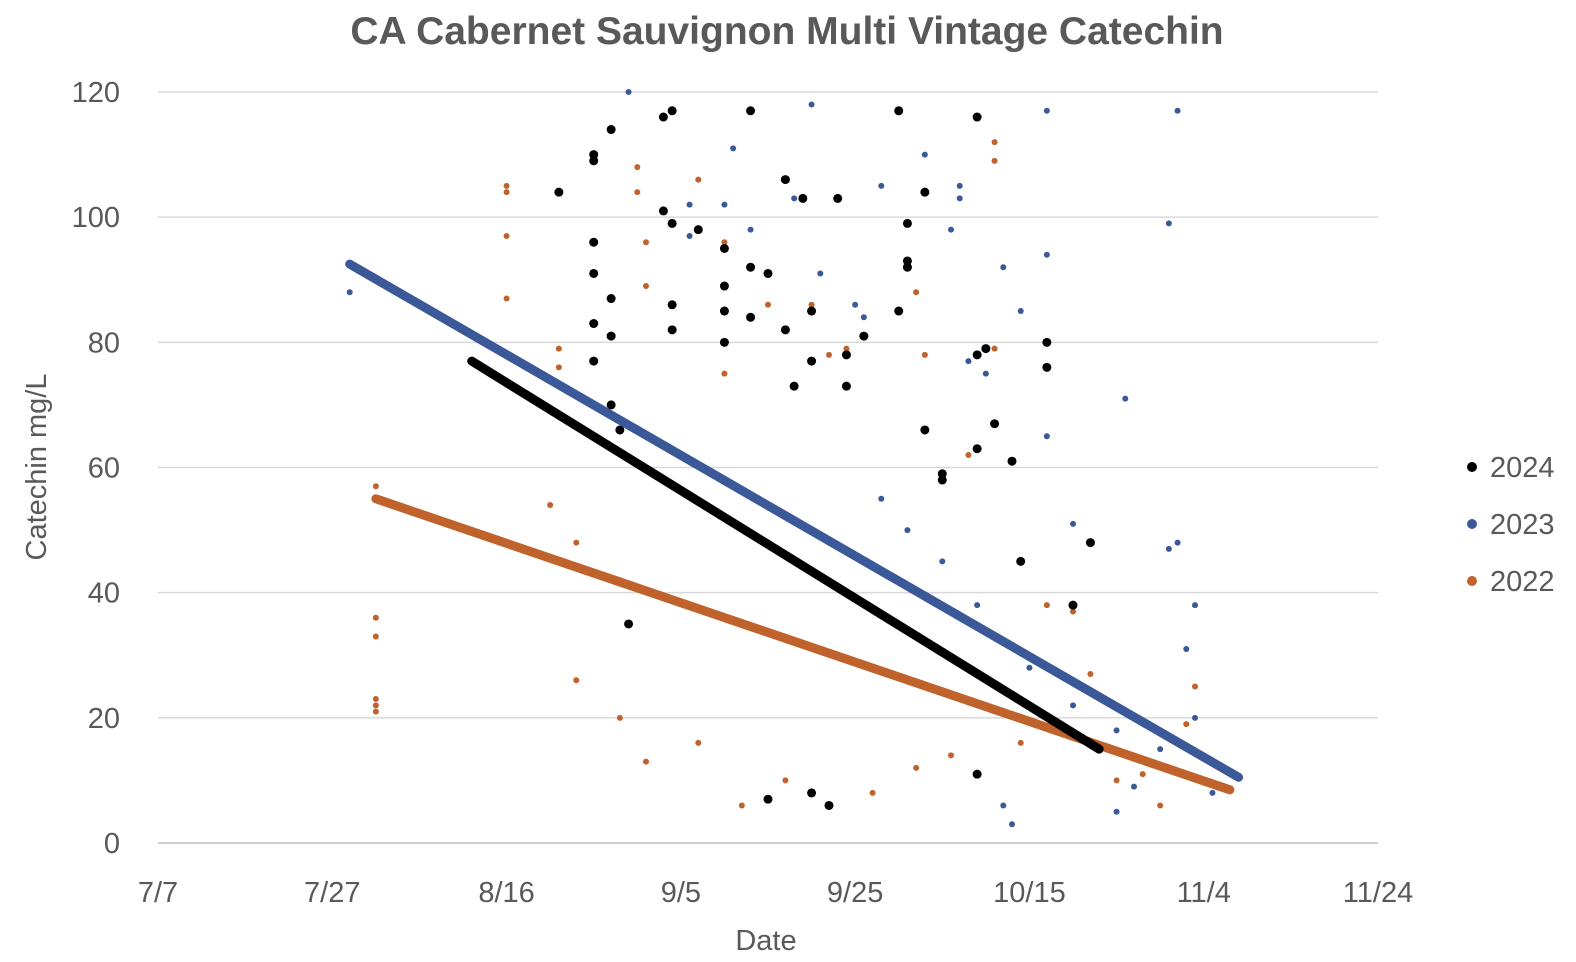 The width and height of the screenshot is (1576, 962). Describe the element at coordinates (96, 218) in the screenshot. I see `y-tick-label: 100` at that location.